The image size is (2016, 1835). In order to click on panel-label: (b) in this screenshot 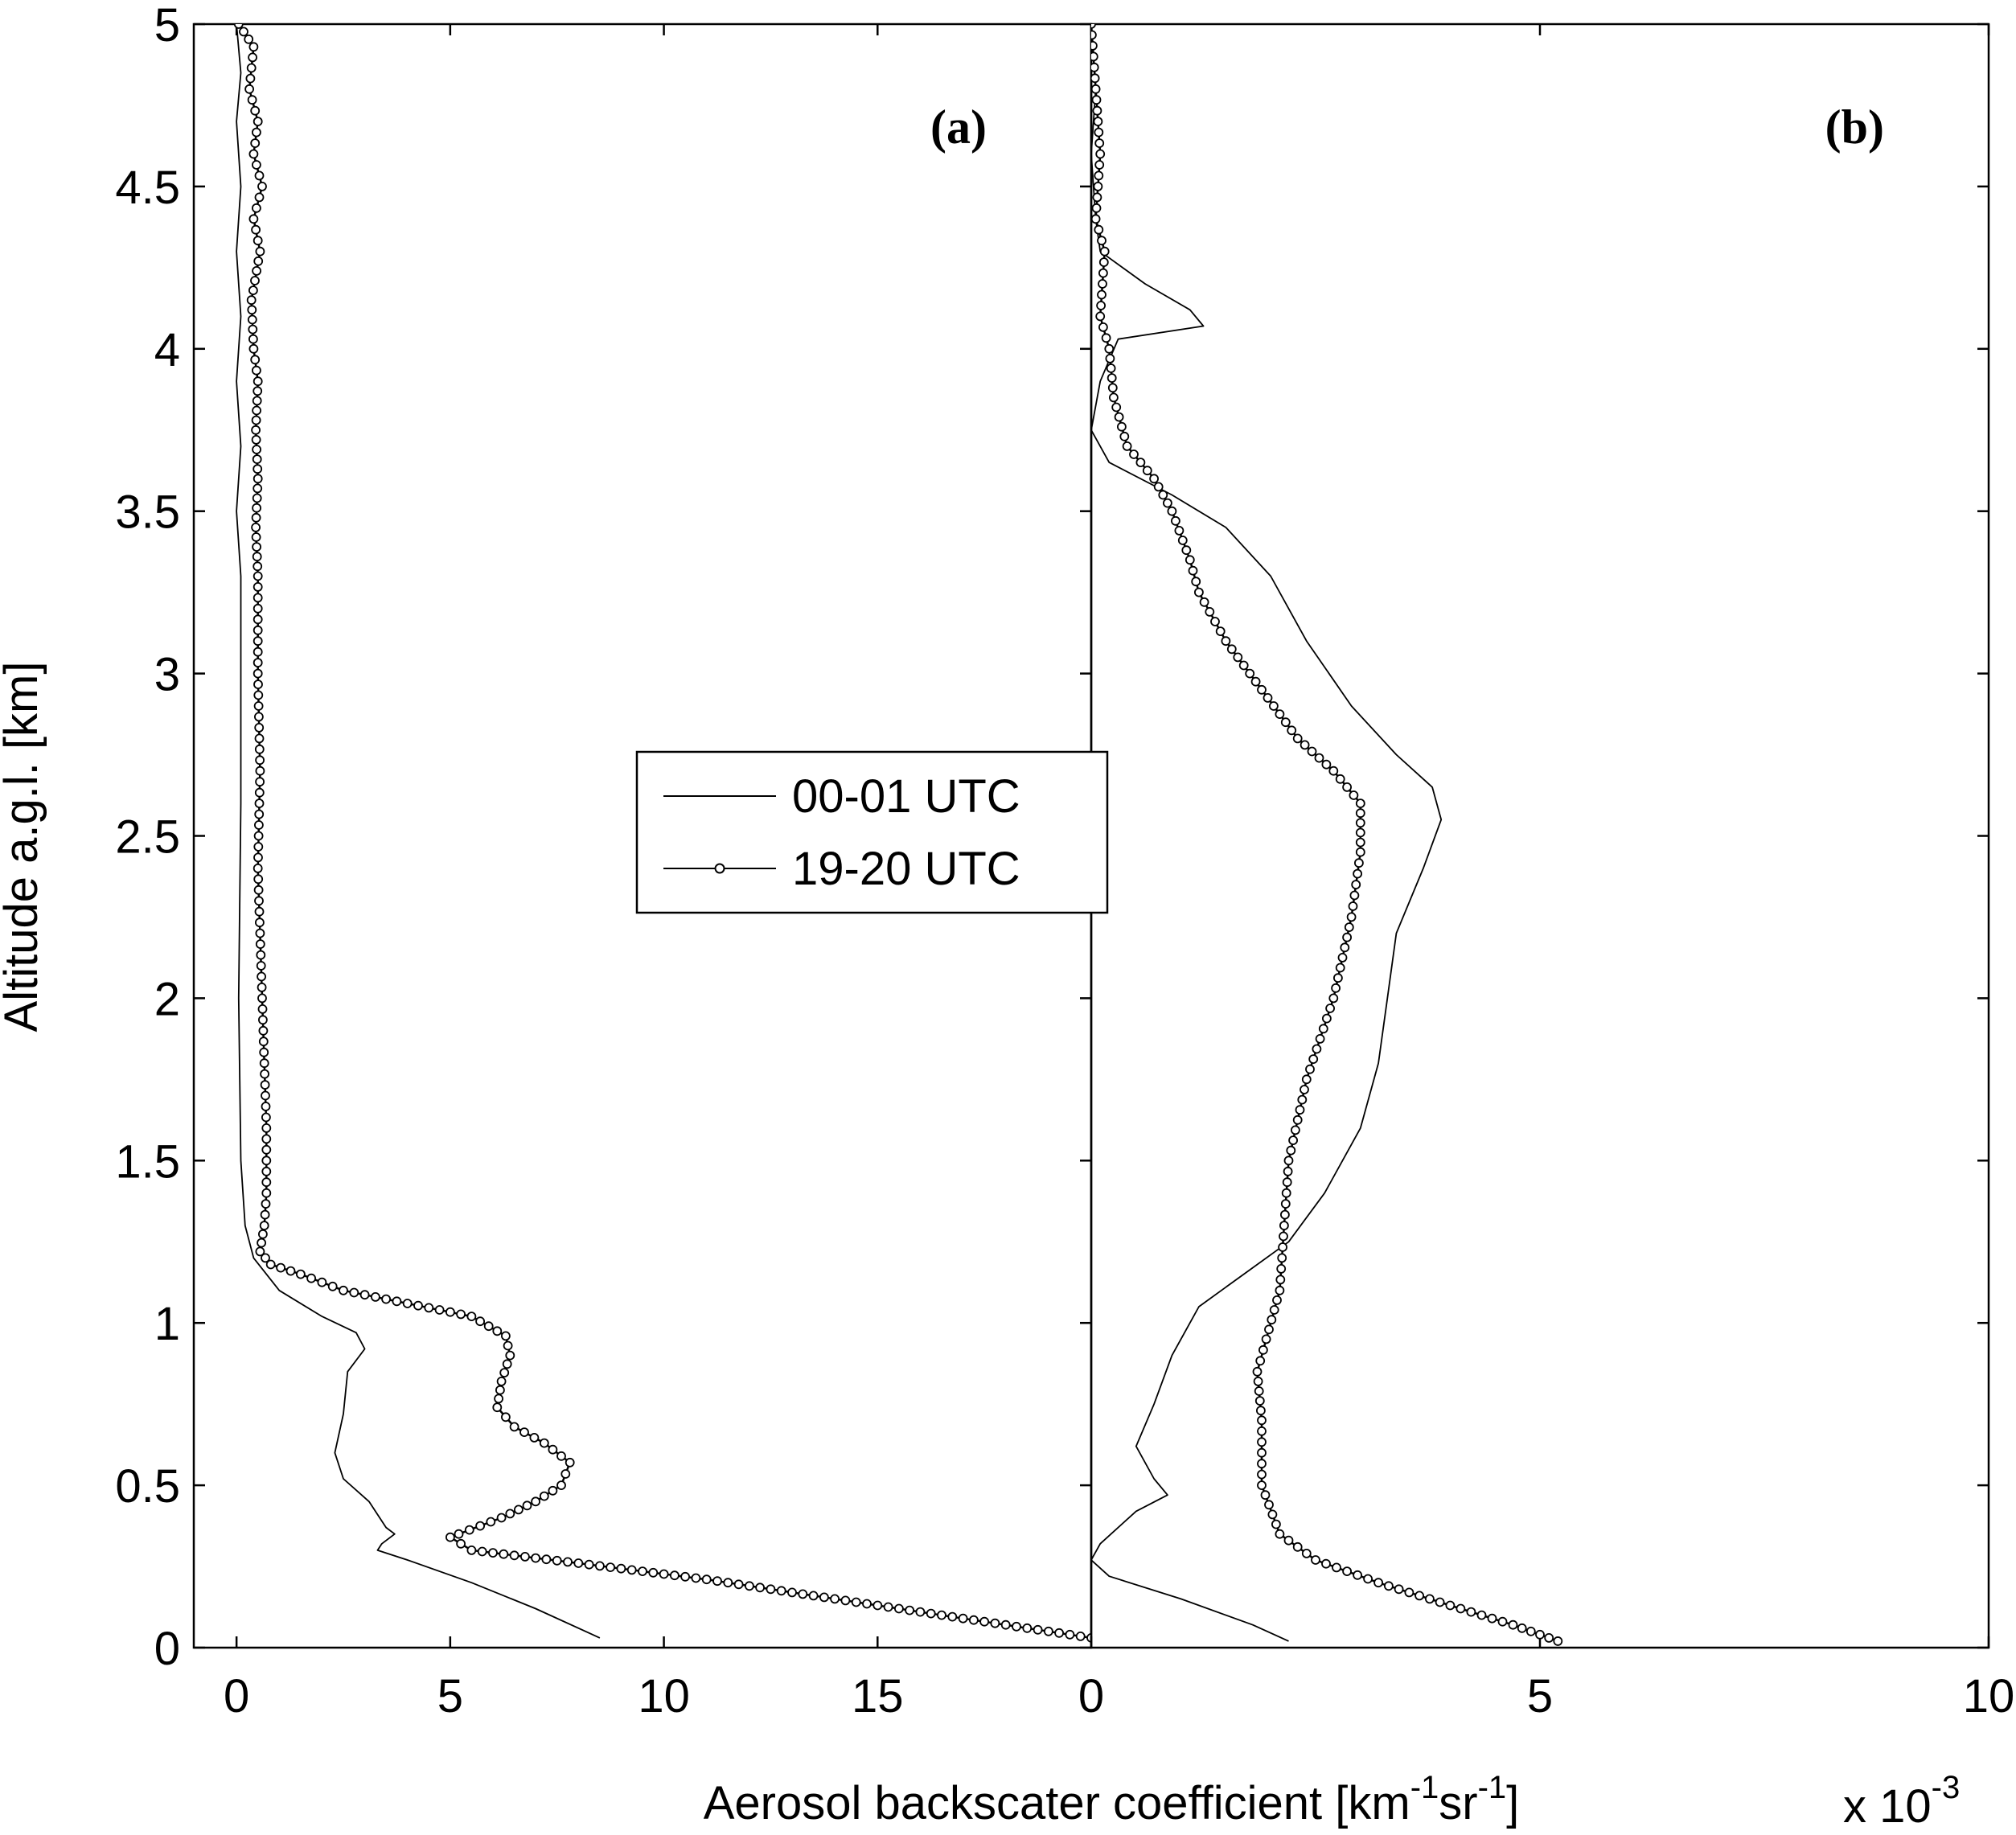, I will do `click(1854, 127)`.